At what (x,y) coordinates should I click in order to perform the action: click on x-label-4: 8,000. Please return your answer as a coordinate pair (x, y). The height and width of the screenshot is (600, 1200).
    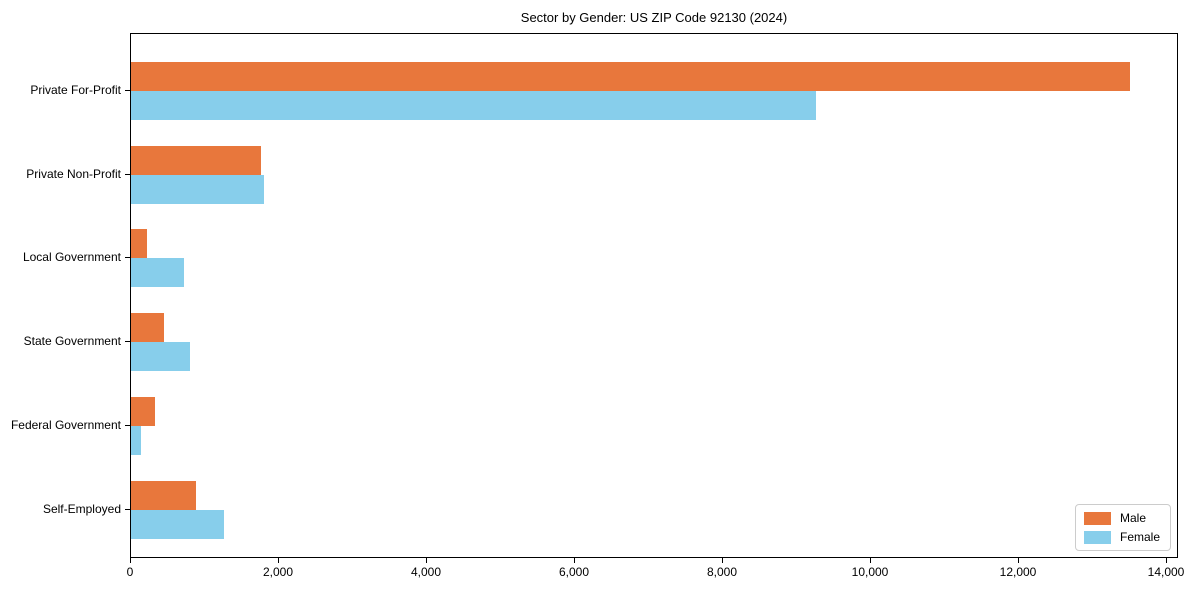
    Looking at the image, I should click on (722, 572).